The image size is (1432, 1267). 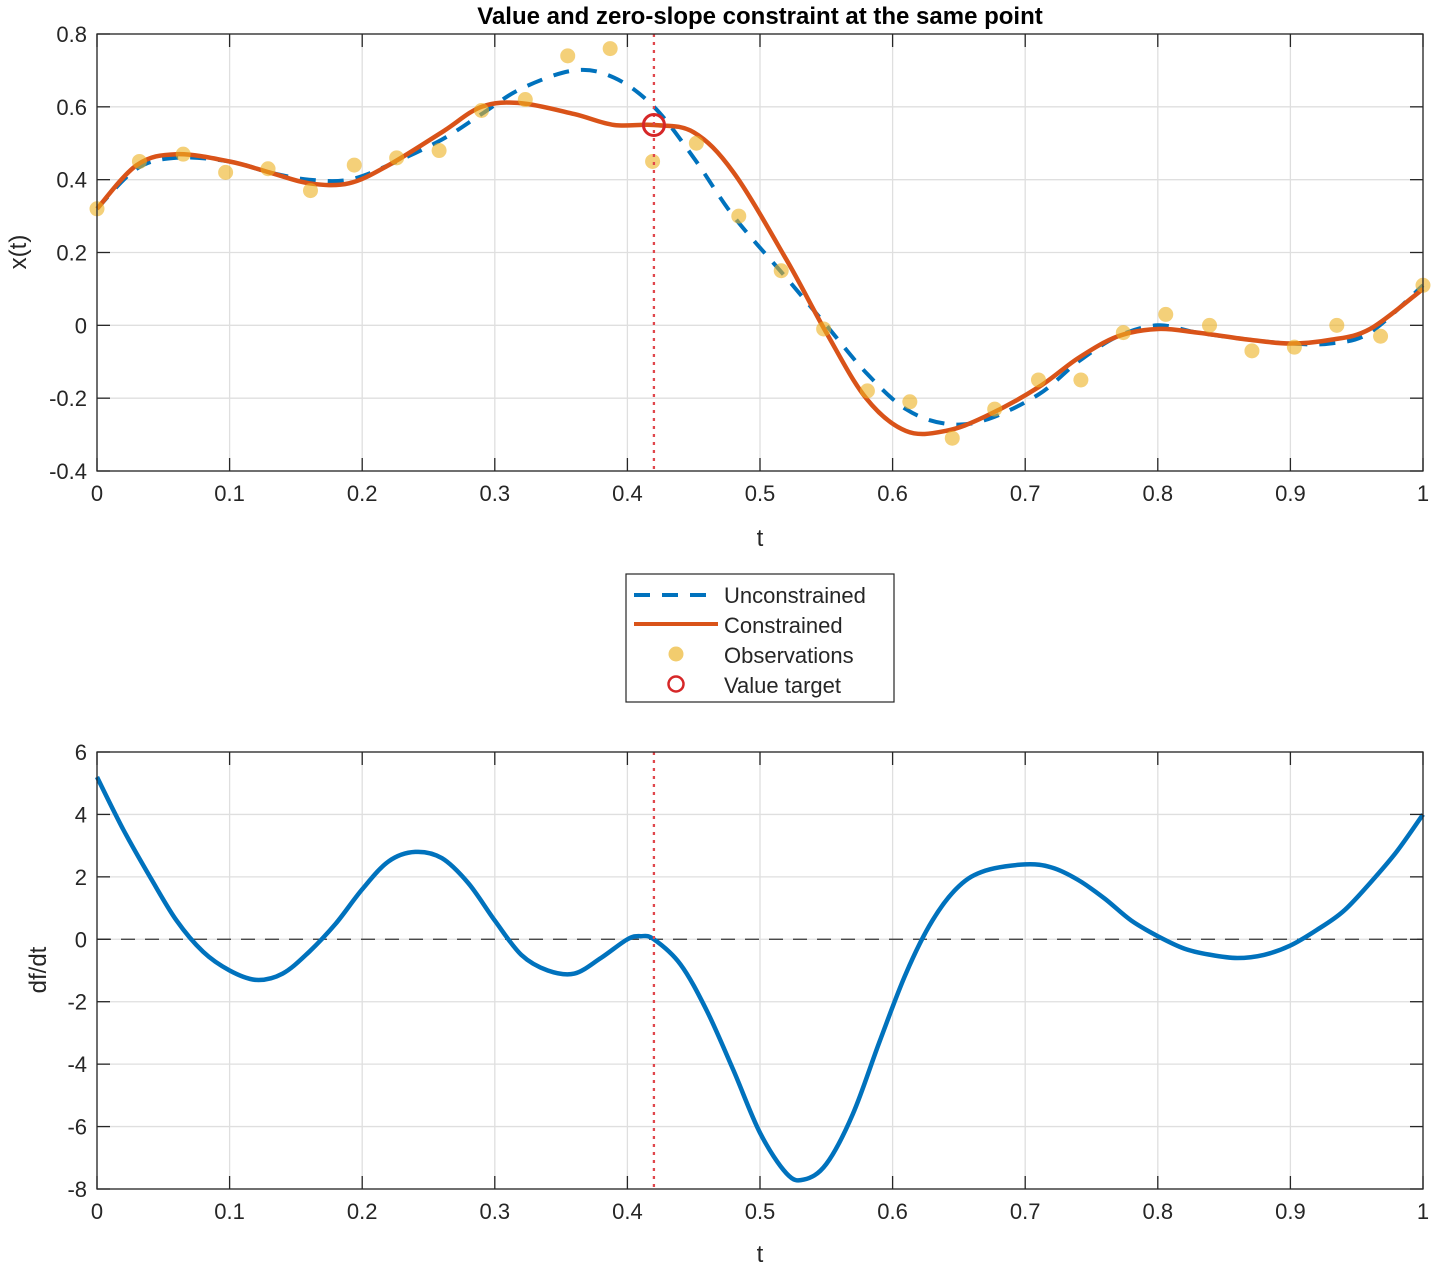 What do you see at coordinates (795, 595) in the screenshot?
I see `legend-label: Unconstrained` at bounding box center [795, 595].